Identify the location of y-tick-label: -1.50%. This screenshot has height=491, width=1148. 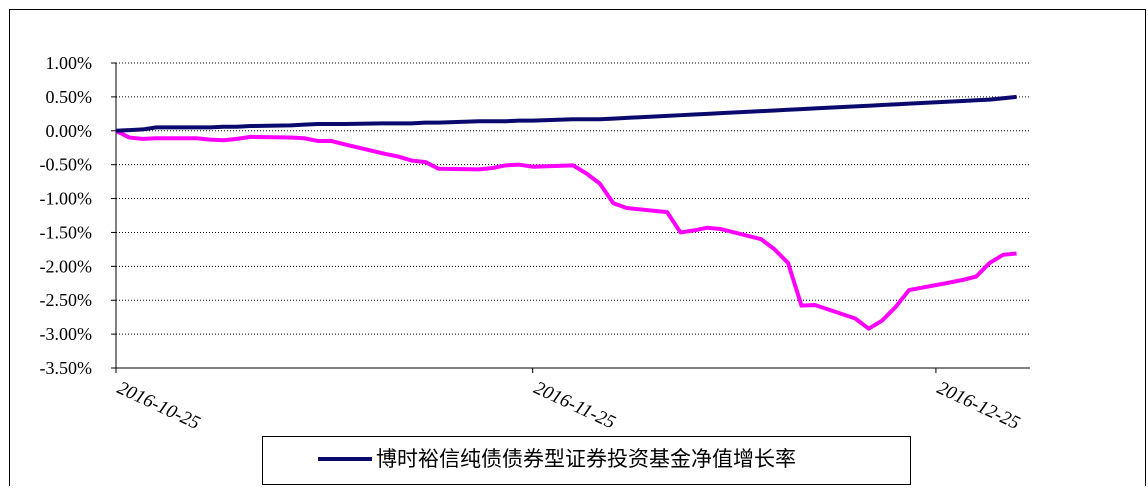
(66, 232).